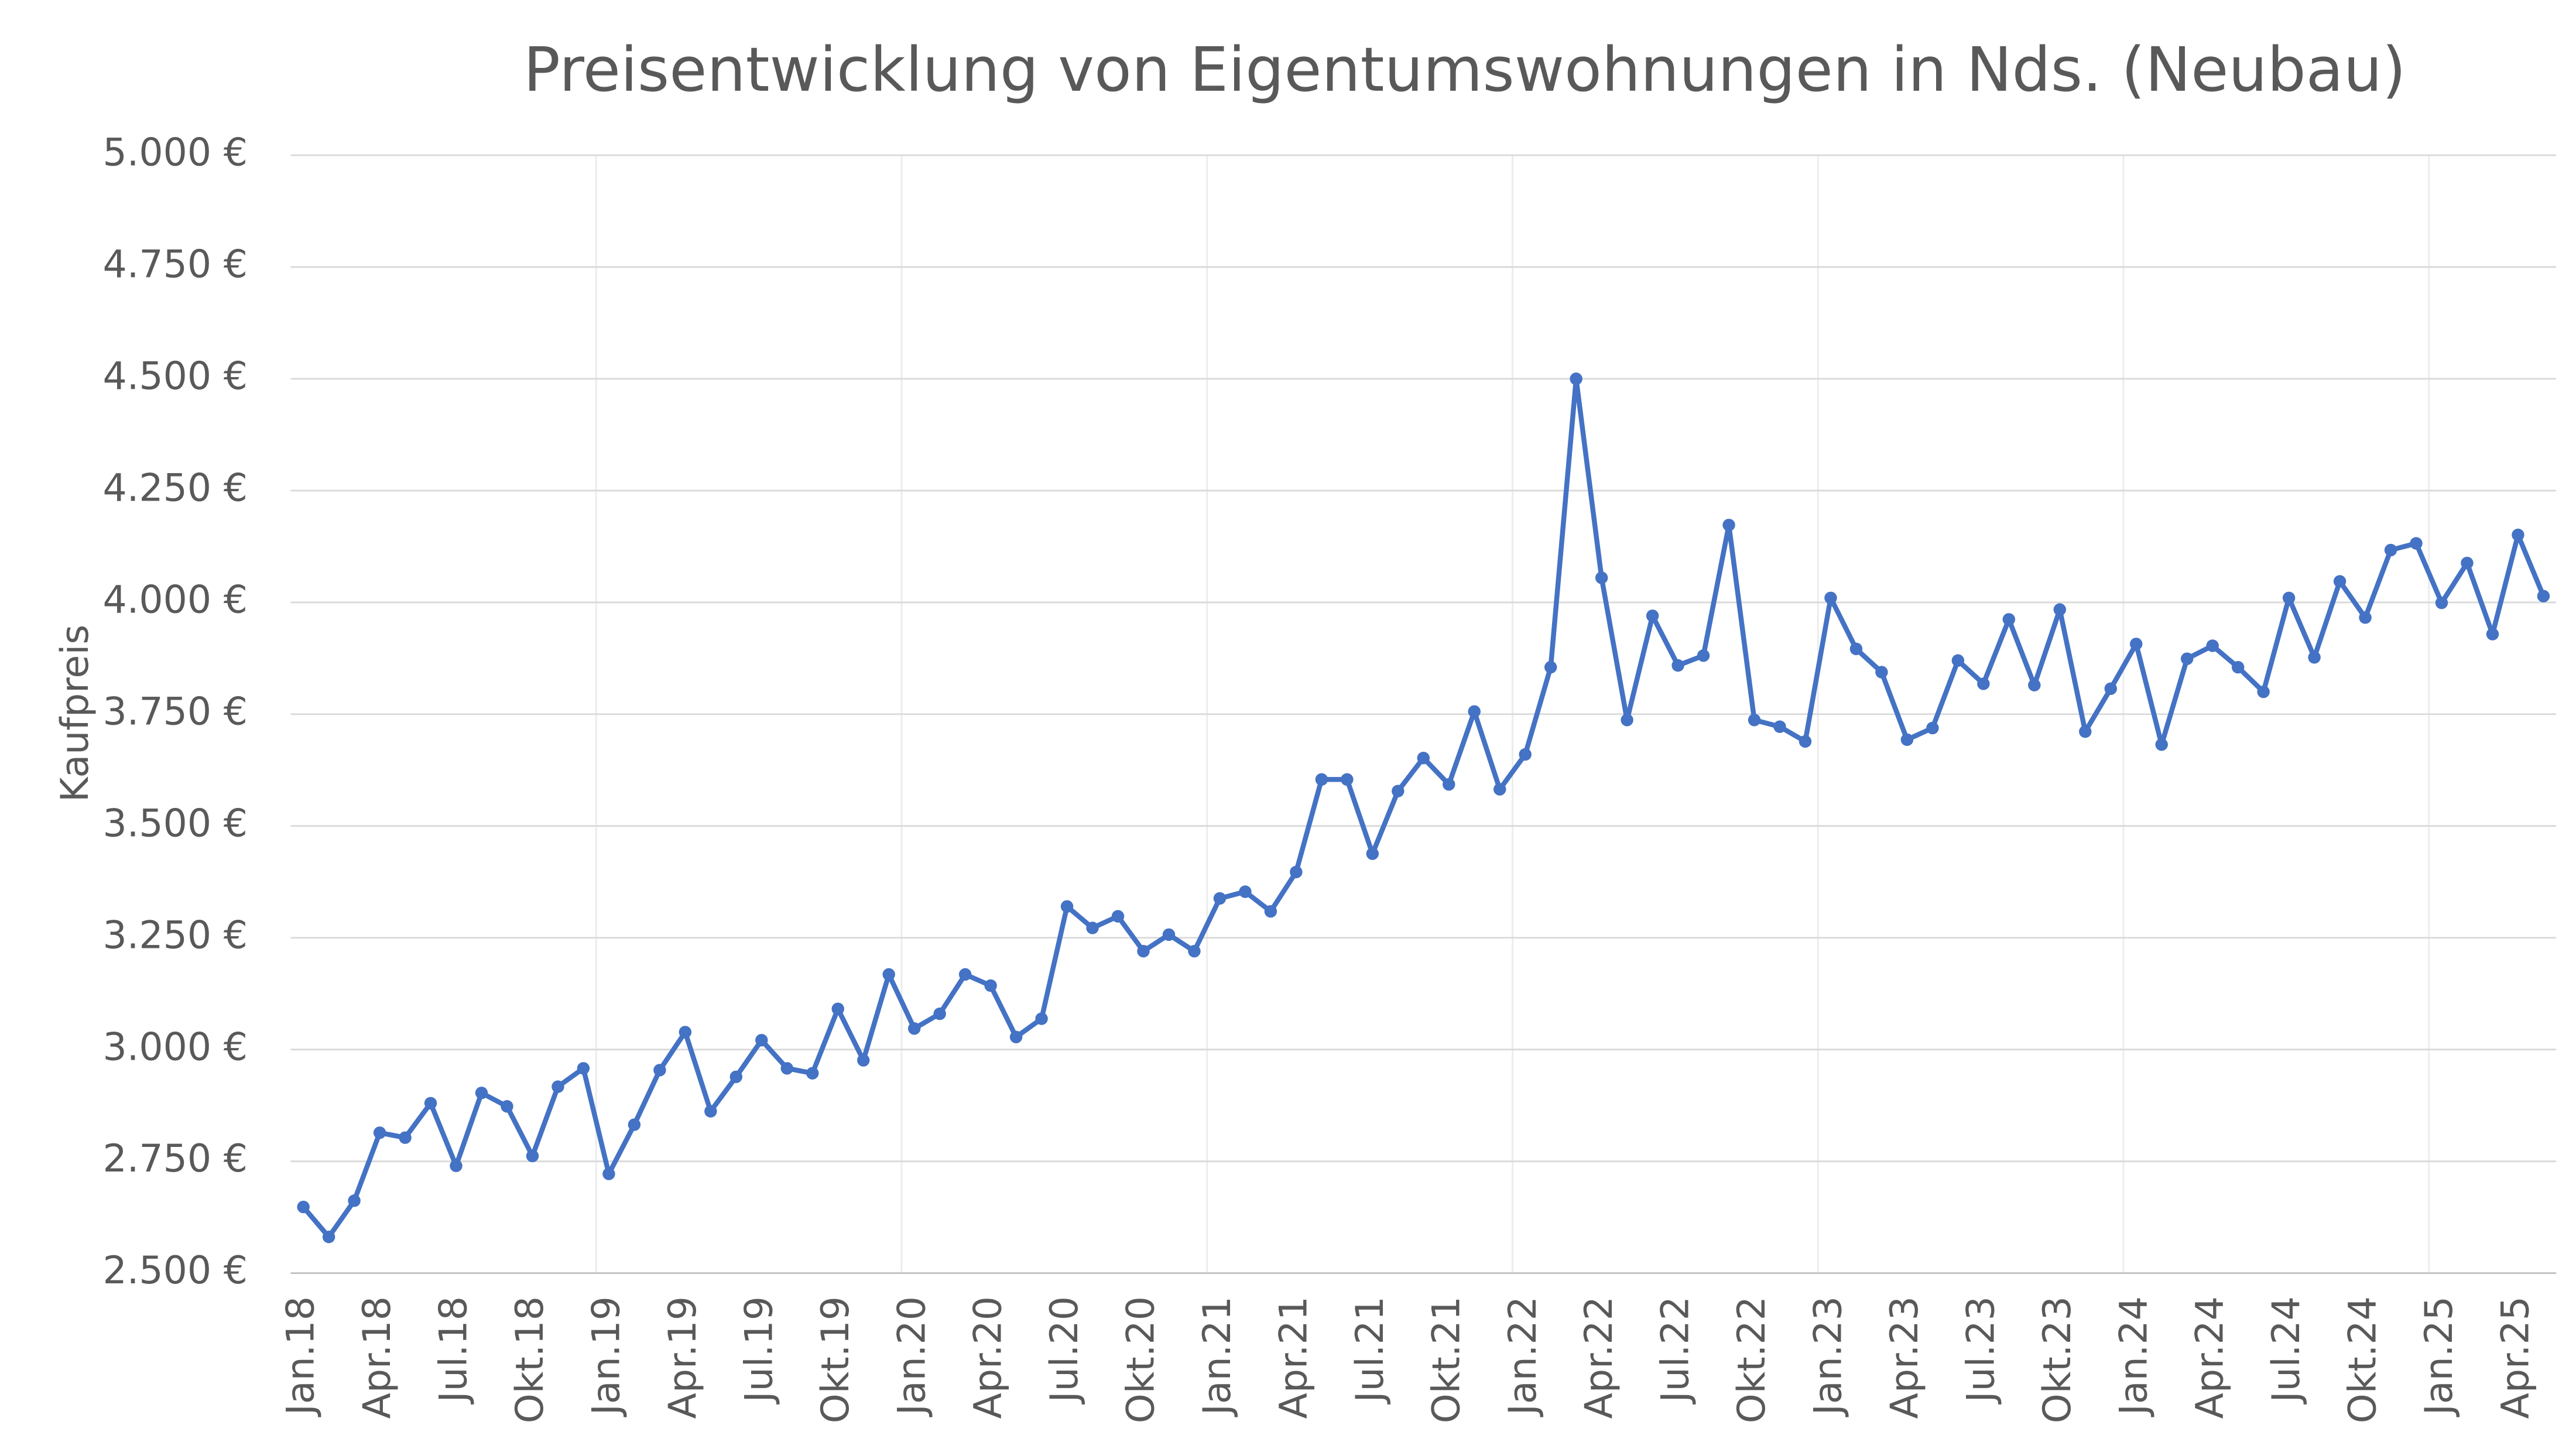  I want to click on x-tick-label: Apr.24, so click(2210, 1357).